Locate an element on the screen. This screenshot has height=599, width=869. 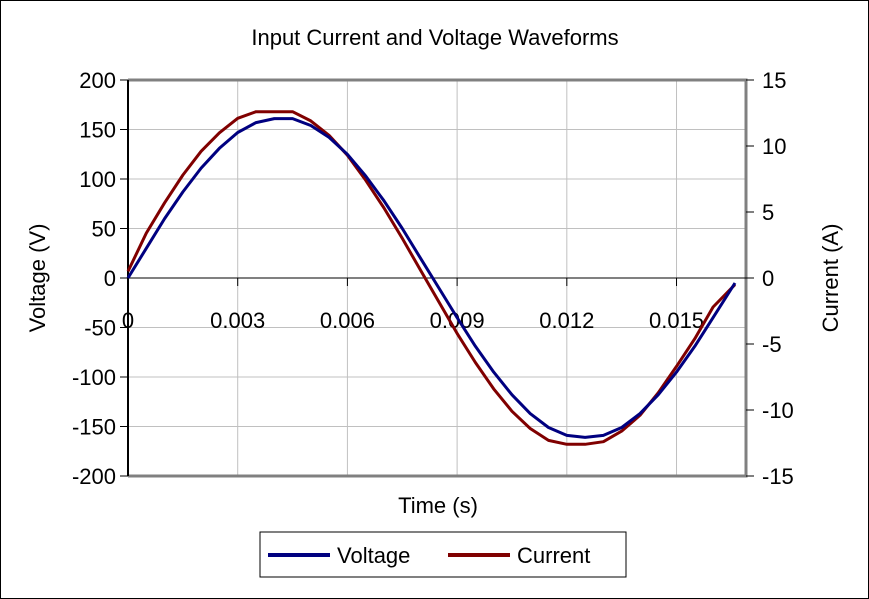
y2-tick-label: -5 is located at coordinates (772, 344).